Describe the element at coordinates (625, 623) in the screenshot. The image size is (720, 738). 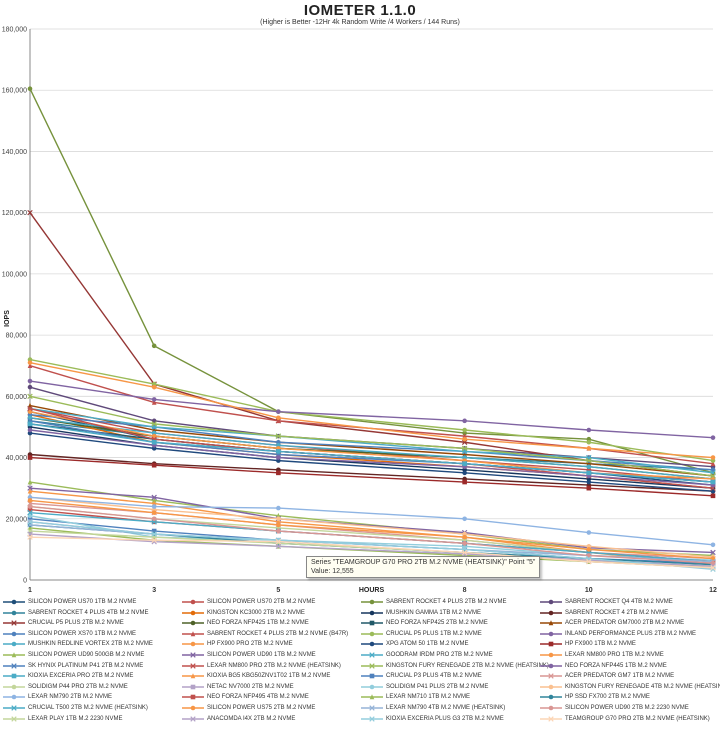
I see `legend-label: ACER PREDATOR GM7000 2TB M.2 NVME` at that location.